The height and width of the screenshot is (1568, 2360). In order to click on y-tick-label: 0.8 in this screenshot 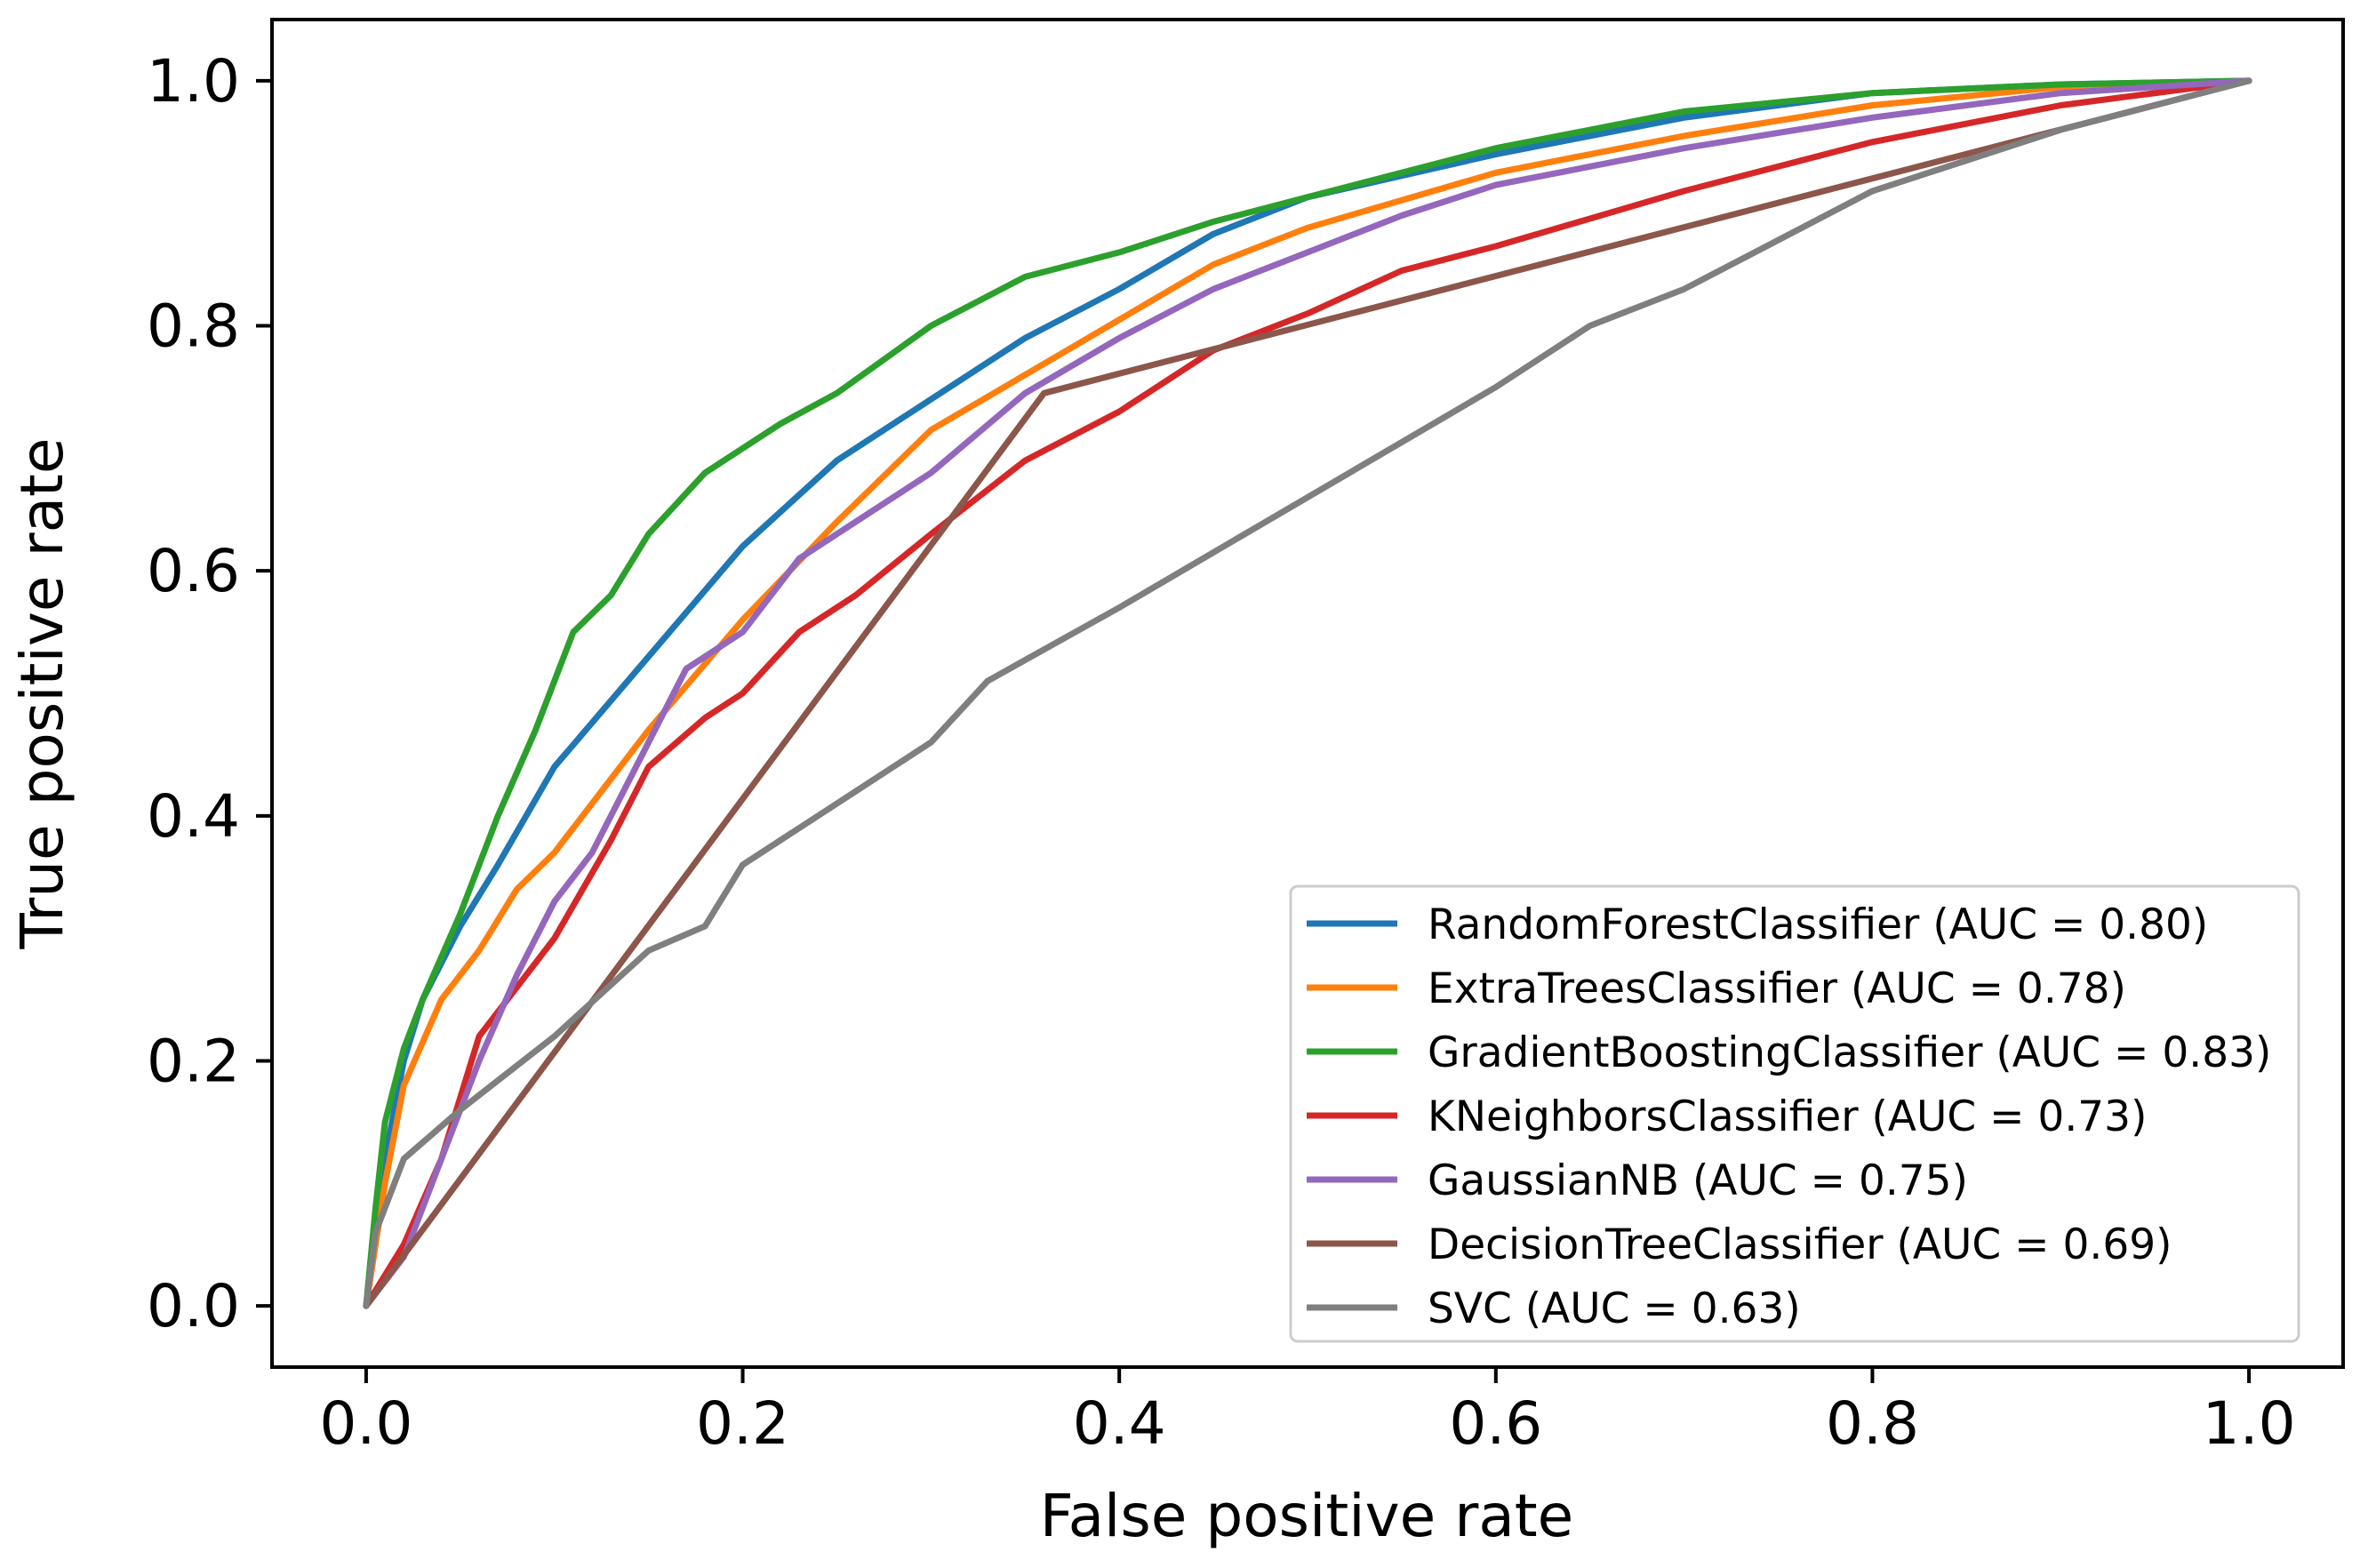, I will do `click(193, 326)`.